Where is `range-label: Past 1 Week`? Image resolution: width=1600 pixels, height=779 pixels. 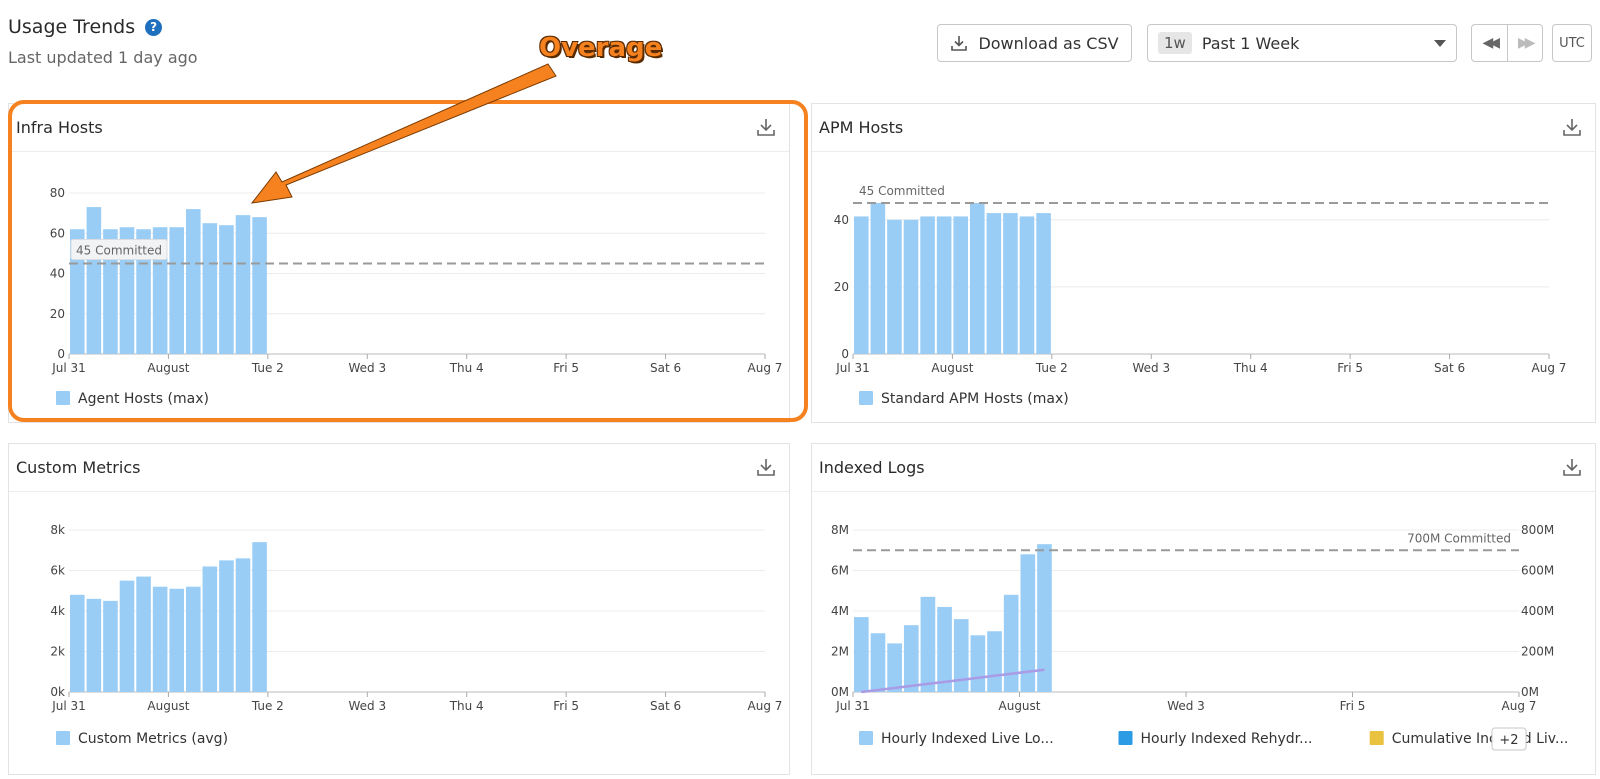
range-label: Past 1 Week is located at coordinates (1250, 43).